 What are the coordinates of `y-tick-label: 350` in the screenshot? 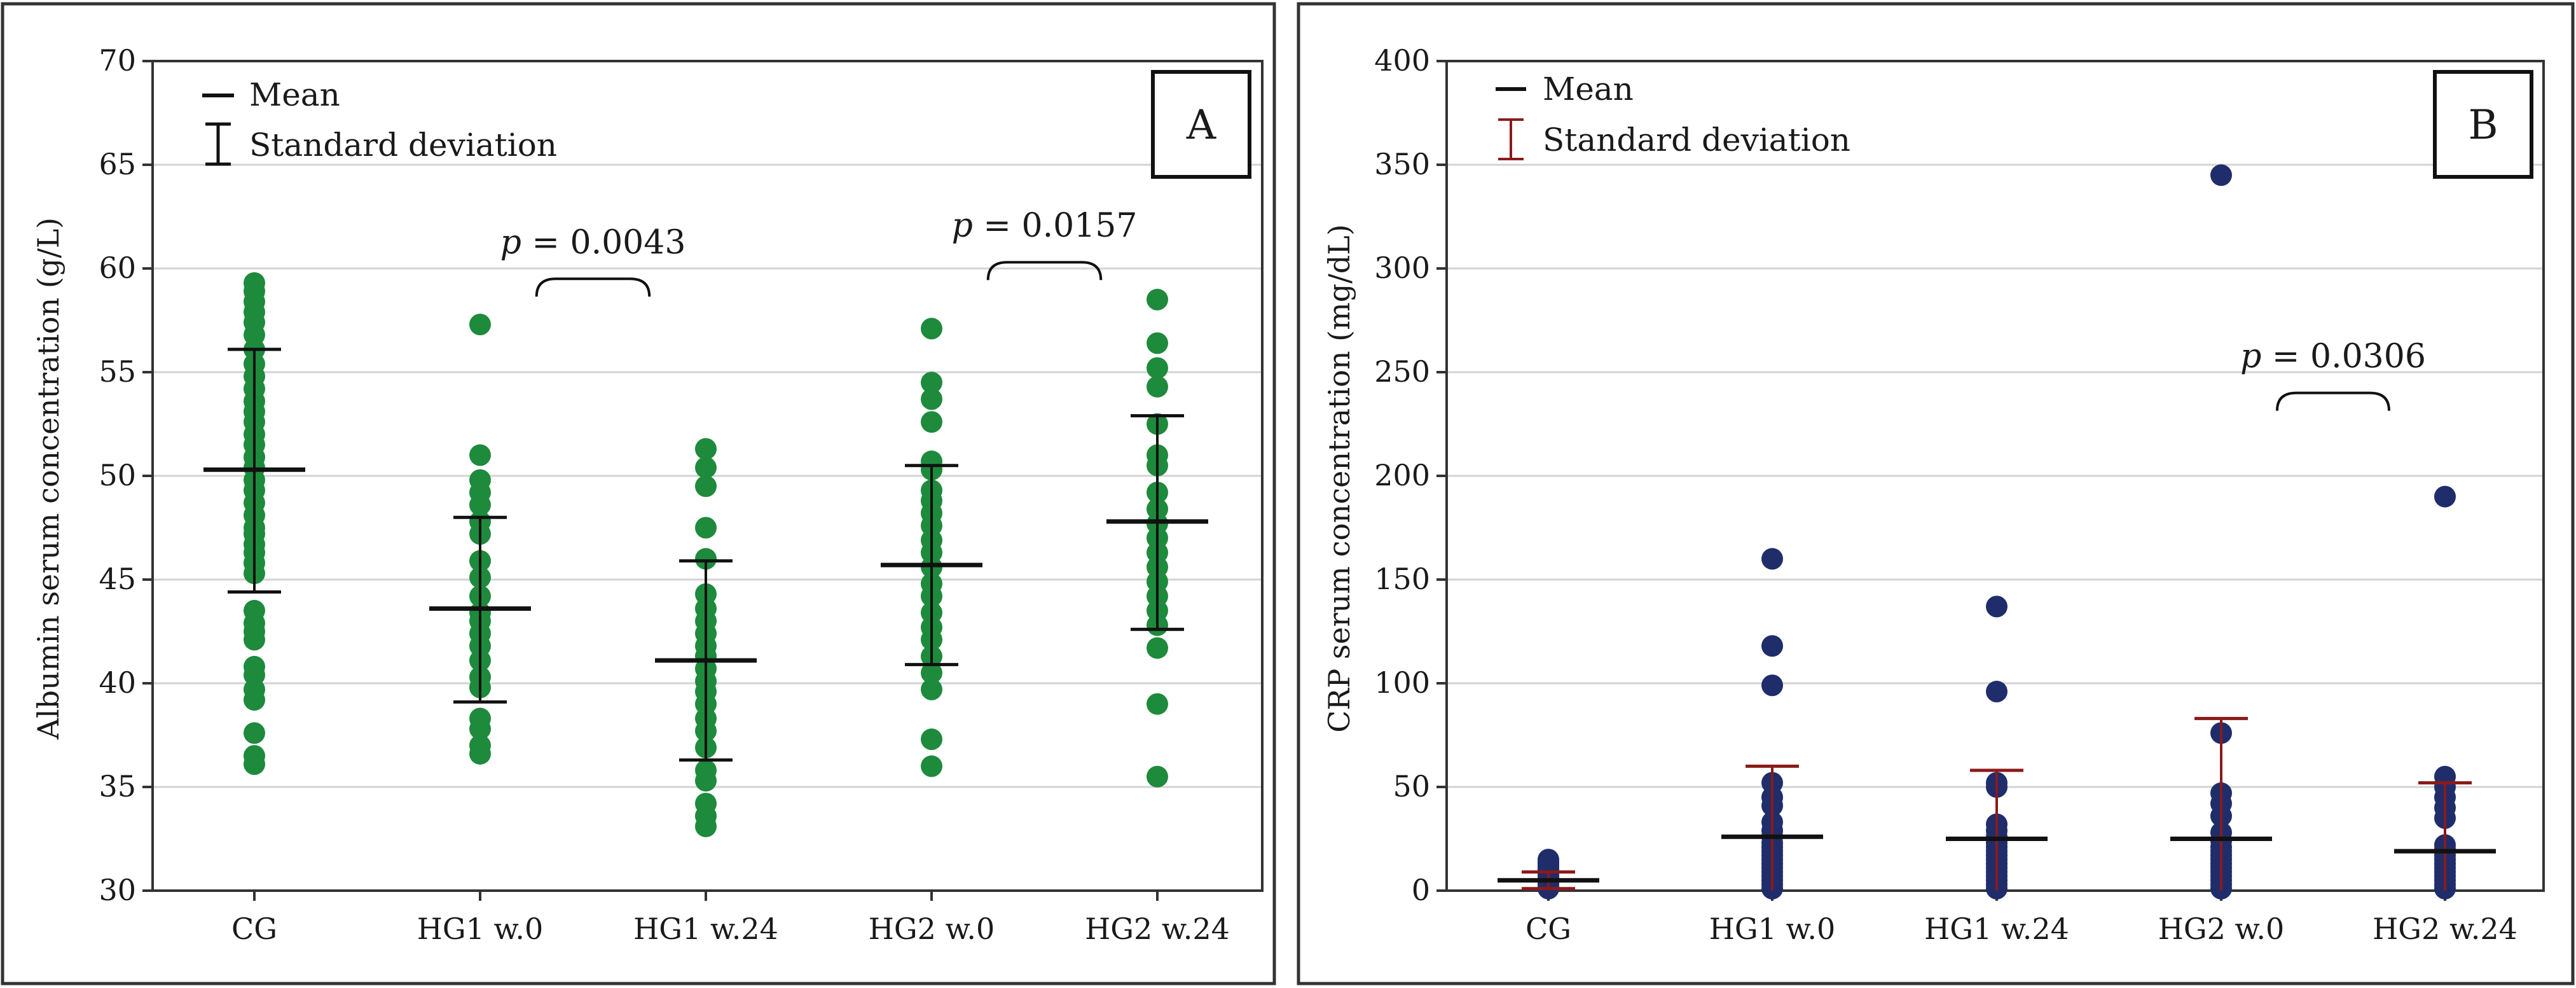 It's located at (1402, 164).